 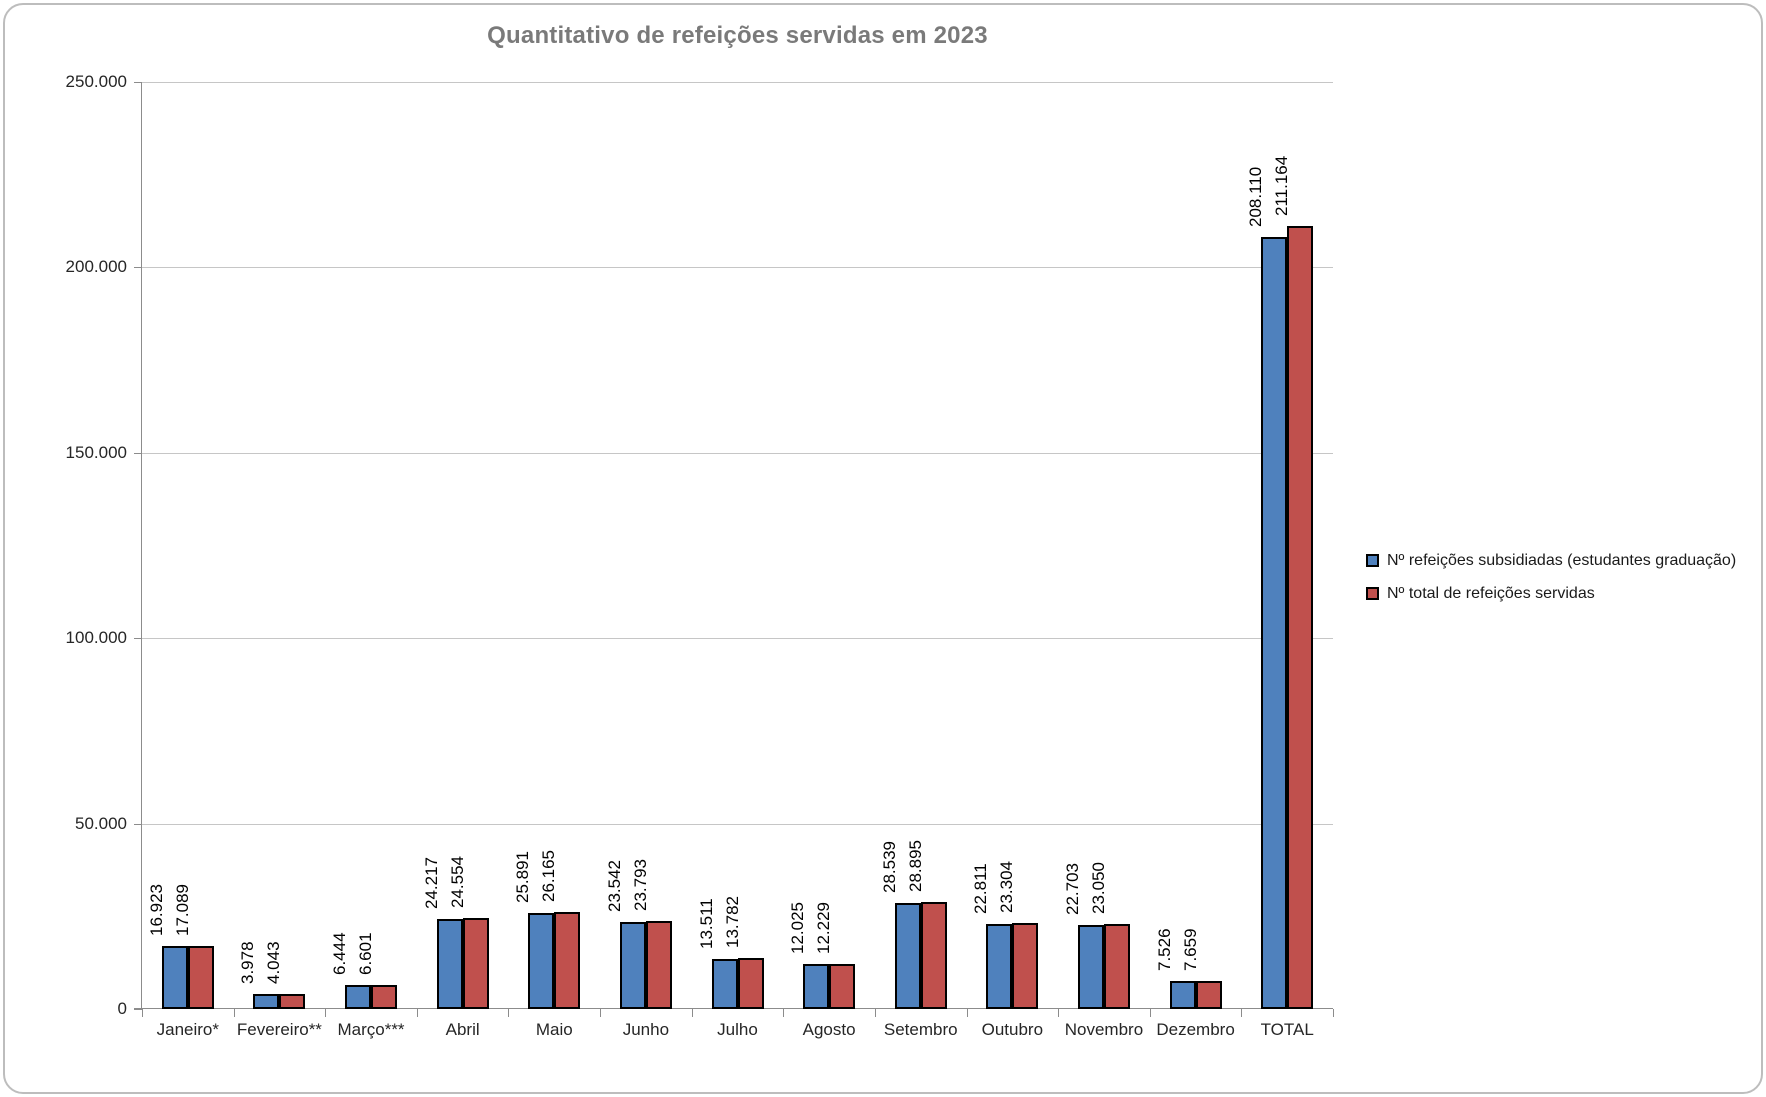 I want to click on bar-value-label: 13.782, so click(x=732, y=921).